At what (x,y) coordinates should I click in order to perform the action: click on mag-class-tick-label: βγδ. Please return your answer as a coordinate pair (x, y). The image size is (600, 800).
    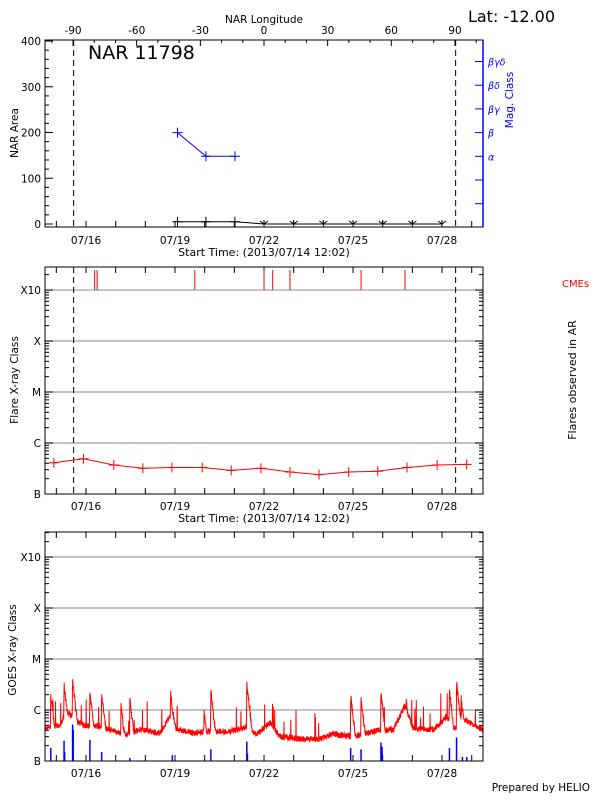
    Looking at the image, I should click on (496, 63).